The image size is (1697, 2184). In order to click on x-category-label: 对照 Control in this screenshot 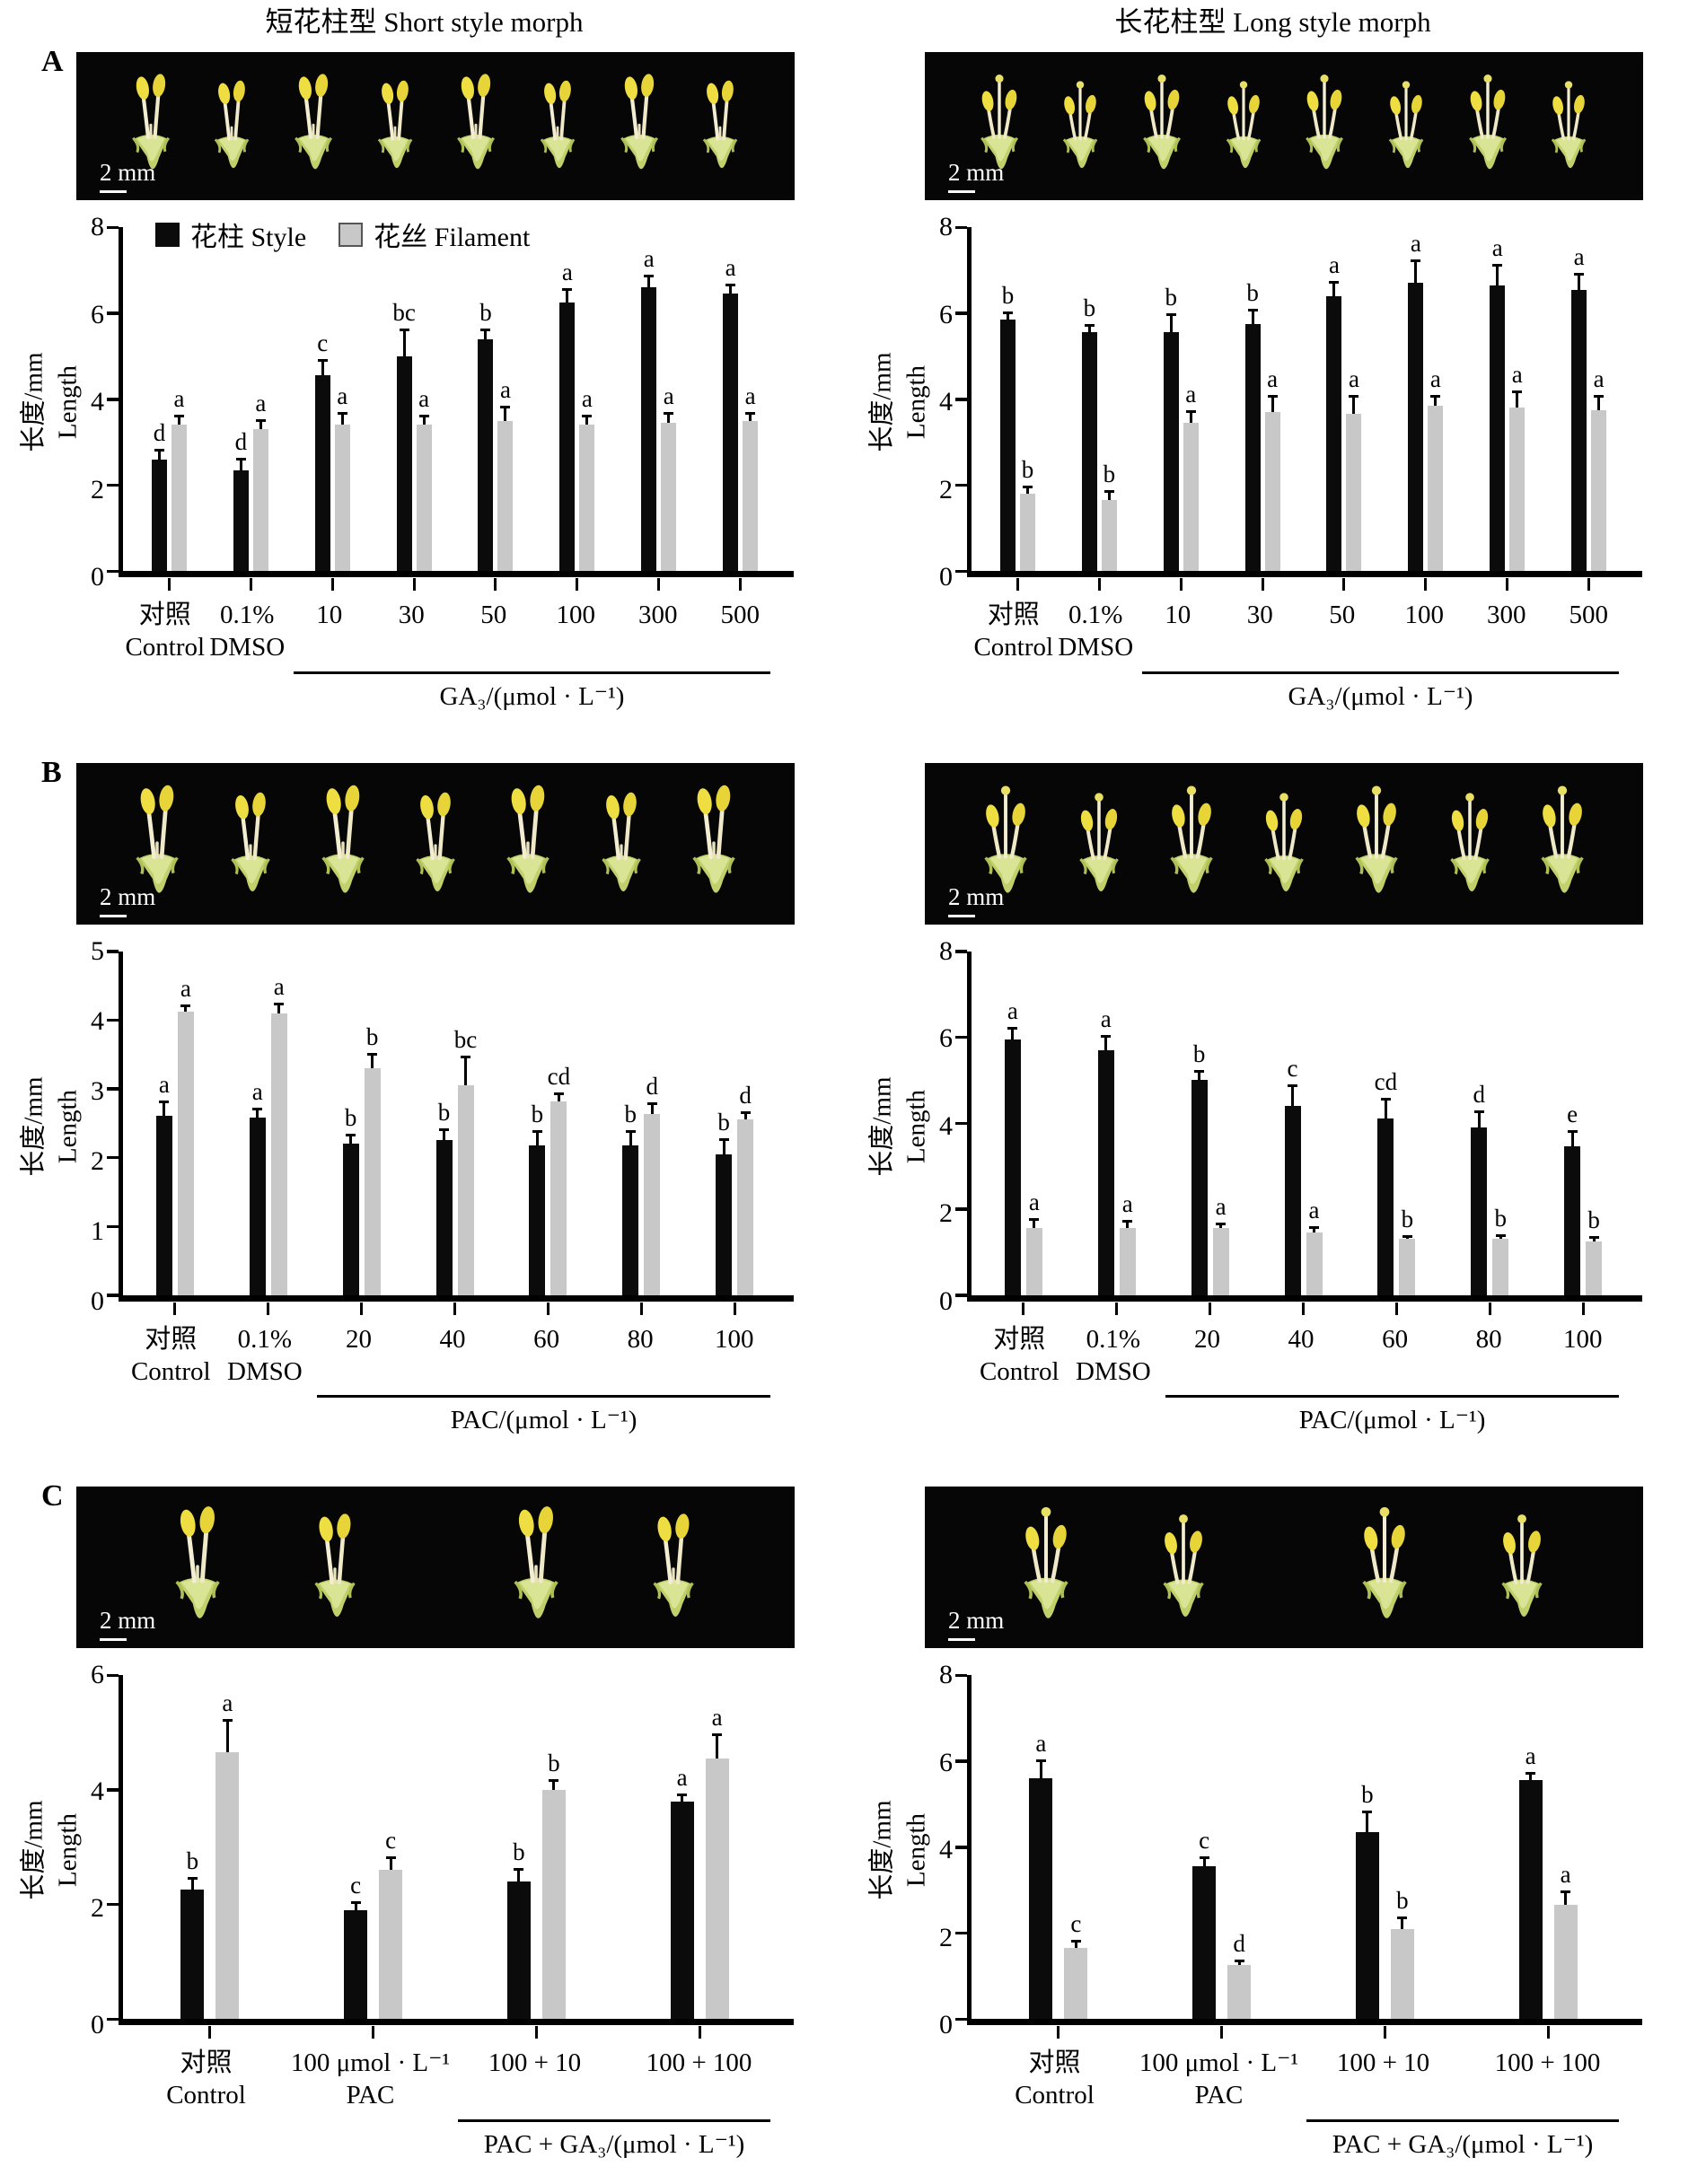, I will do `click(206, 2079)`.